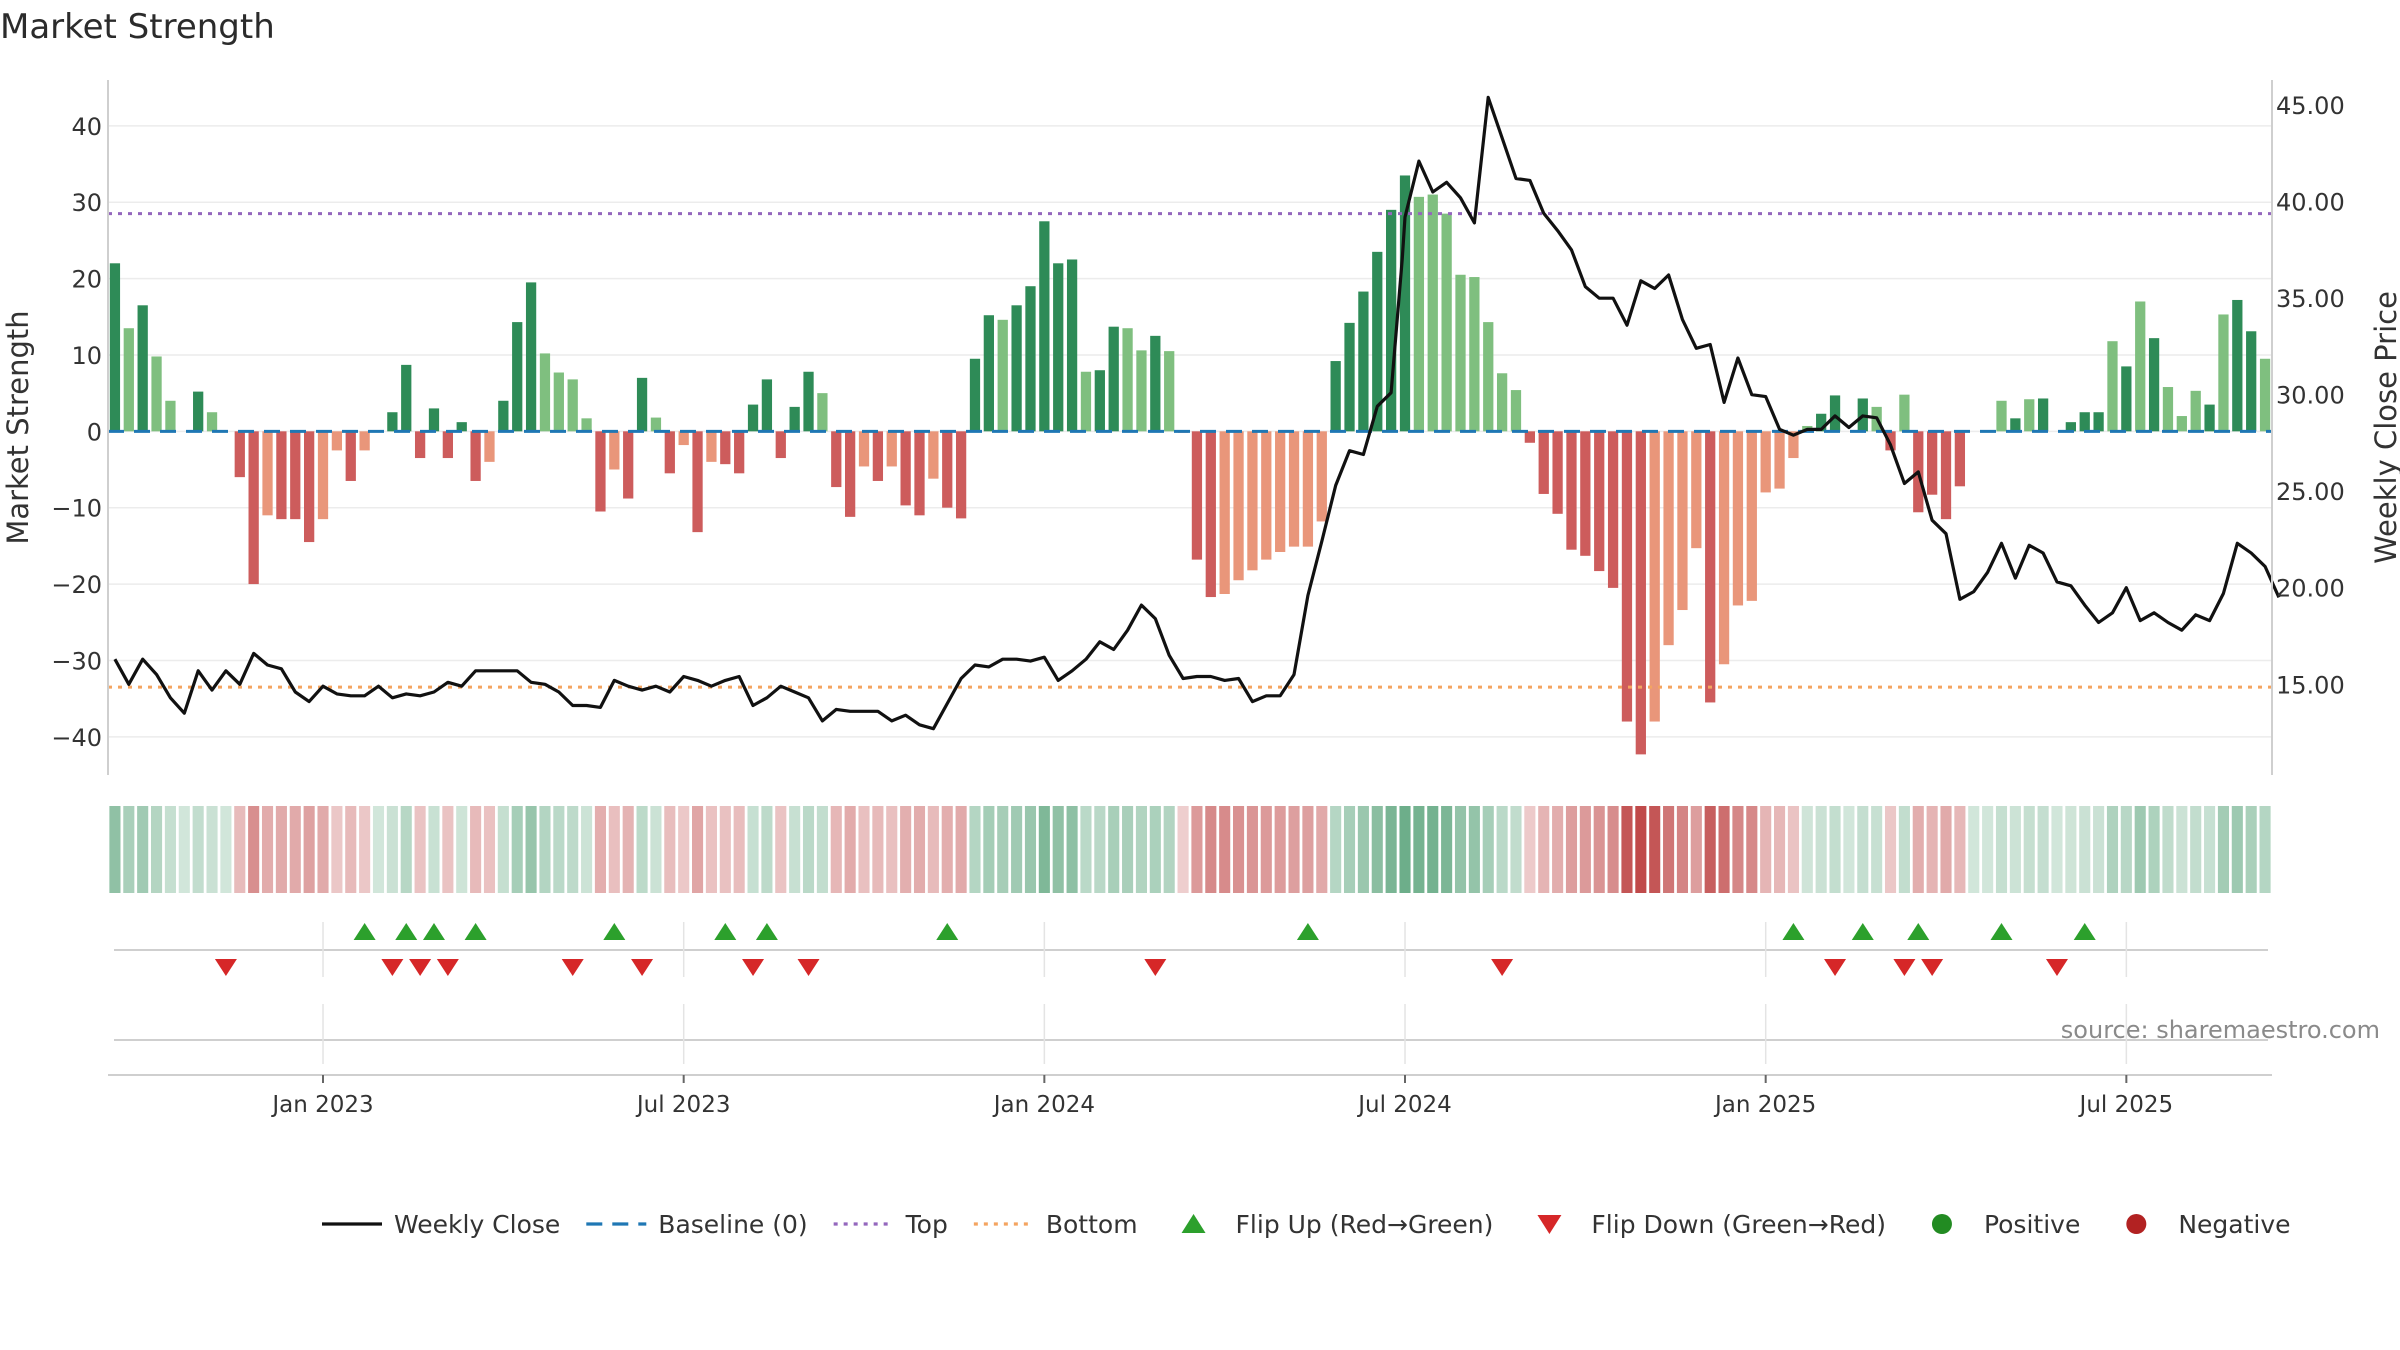 Image resolution: width=2400 pixels, height=1350 pixels. What do you see at coordinates (732, 1224) in the screenshot?
I see `legend-label: Baseline (0)` at bounding box center [732, 1224].